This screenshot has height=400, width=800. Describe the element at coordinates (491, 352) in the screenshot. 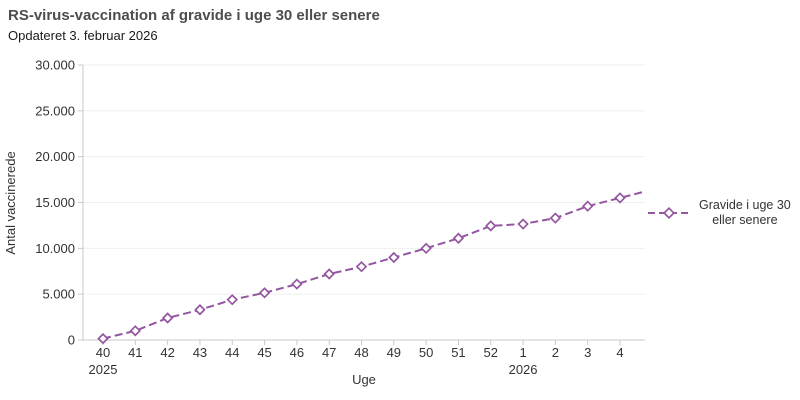

I see `x-tick-label: 52` at that location.